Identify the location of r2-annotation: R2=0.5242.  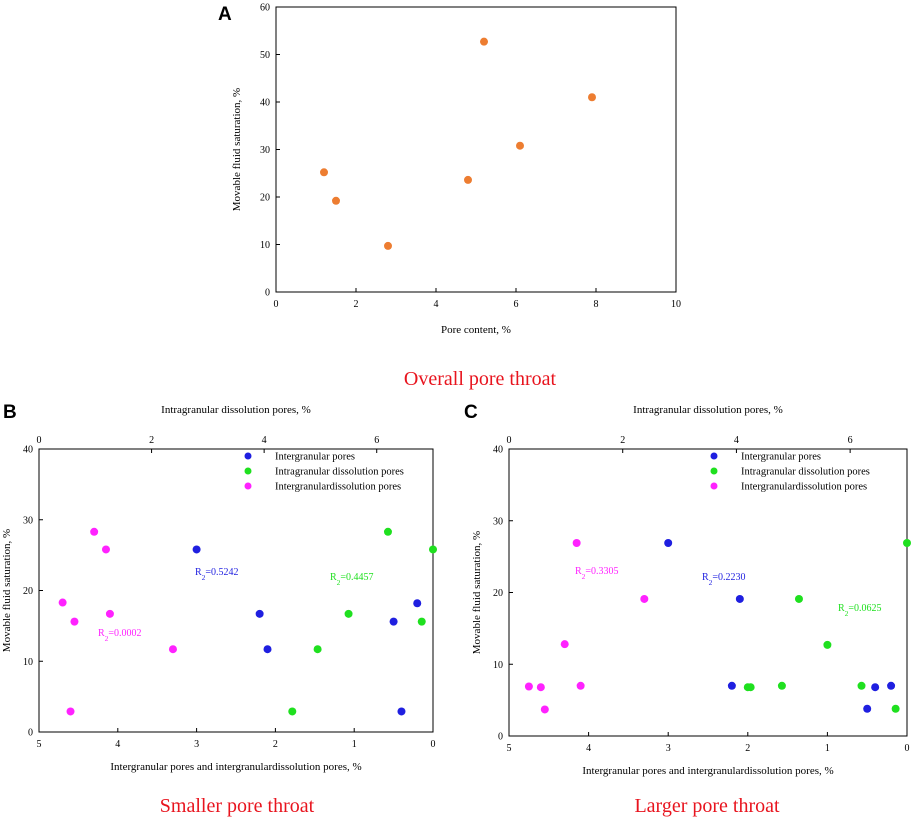
(217, 574).